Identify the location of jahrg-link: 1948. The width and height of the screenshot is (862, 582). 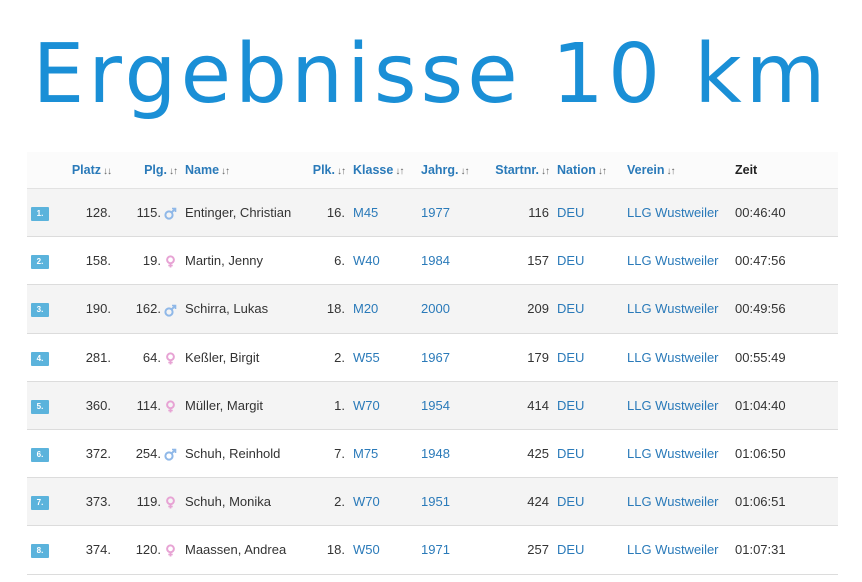
(449, 454).